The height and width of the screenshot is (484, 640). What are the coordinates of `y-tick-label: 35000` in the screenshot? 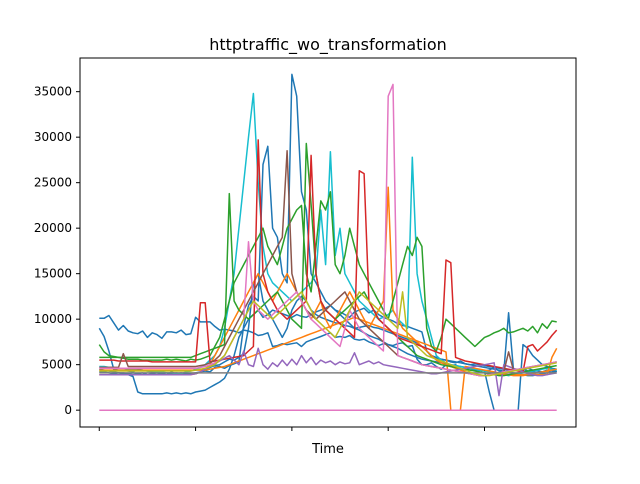 It's located at (53, 92).